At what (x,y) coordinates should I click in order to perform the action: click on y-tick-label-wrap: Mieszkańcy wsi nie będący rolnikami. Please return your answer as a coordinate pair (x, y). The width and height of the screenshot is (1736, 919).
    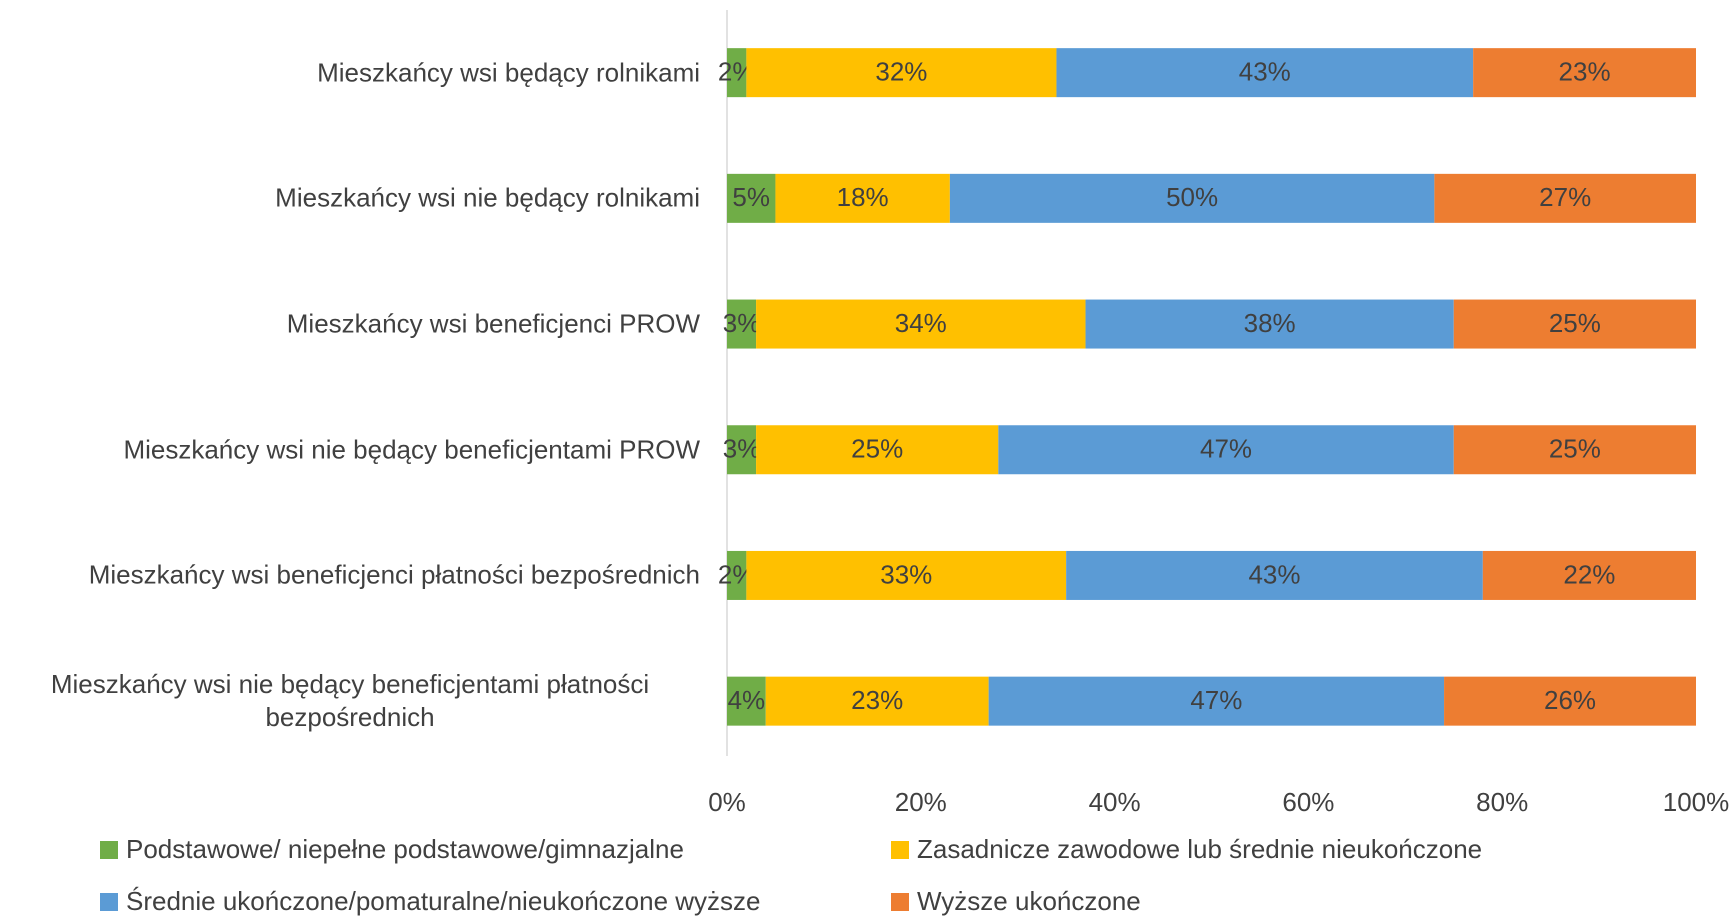
    Looking at the image, I should click on (350, 198).